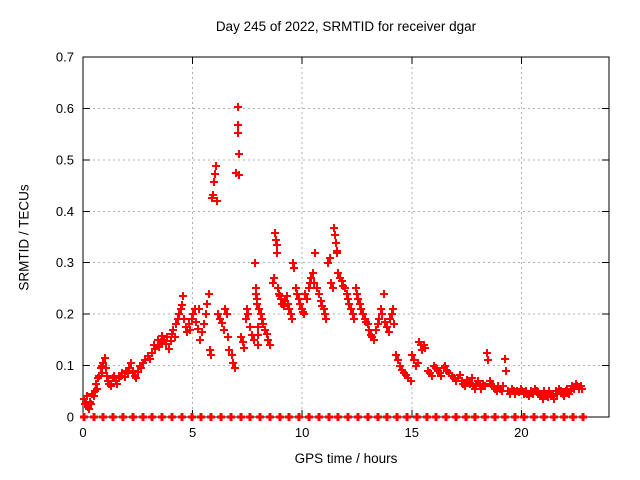  What do you see at coordinates (302, 432) in the screenshot?
I see `x-tick-label: 10` at bounding box center [302, 432].